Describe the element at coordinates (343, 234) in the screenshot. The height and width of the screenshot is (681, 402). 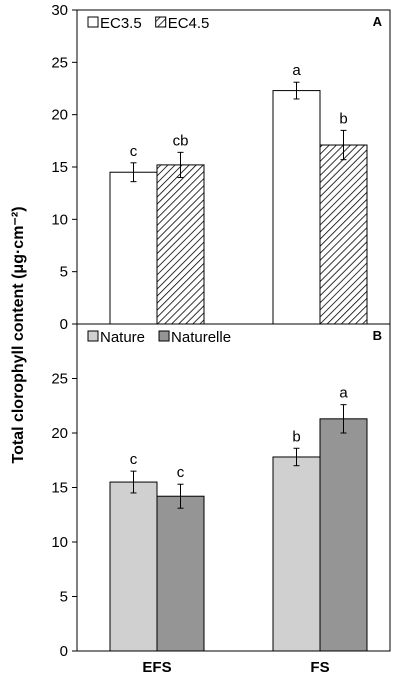
I see `bar-ec4.5-fs` at that location.